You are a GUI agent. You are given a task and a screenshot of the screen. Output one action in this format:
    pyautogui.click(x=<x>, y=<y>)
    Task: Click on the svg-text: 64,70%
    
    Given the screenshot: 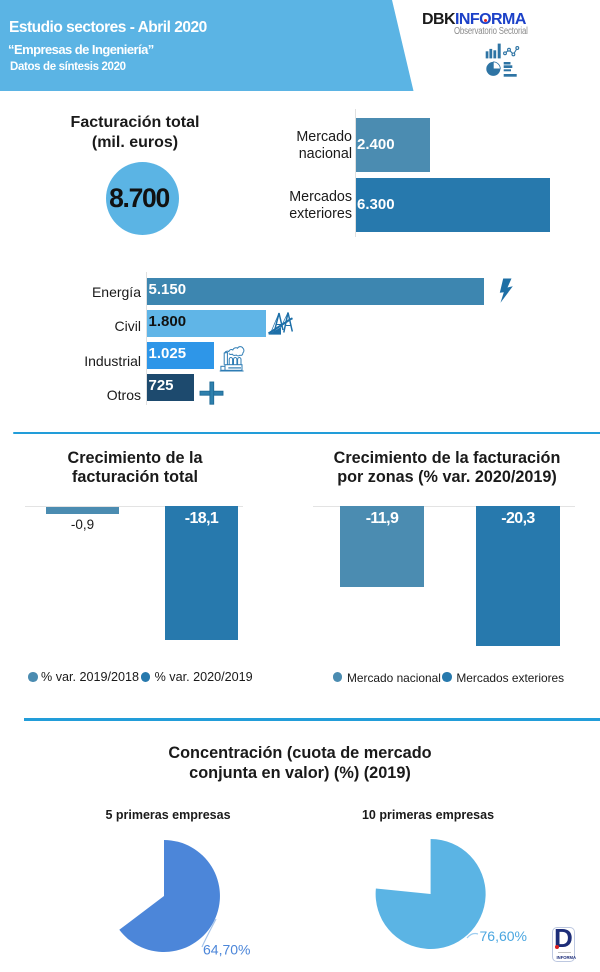 What is the action you would take?
    pyautogui.click(x=226, y=950)
    